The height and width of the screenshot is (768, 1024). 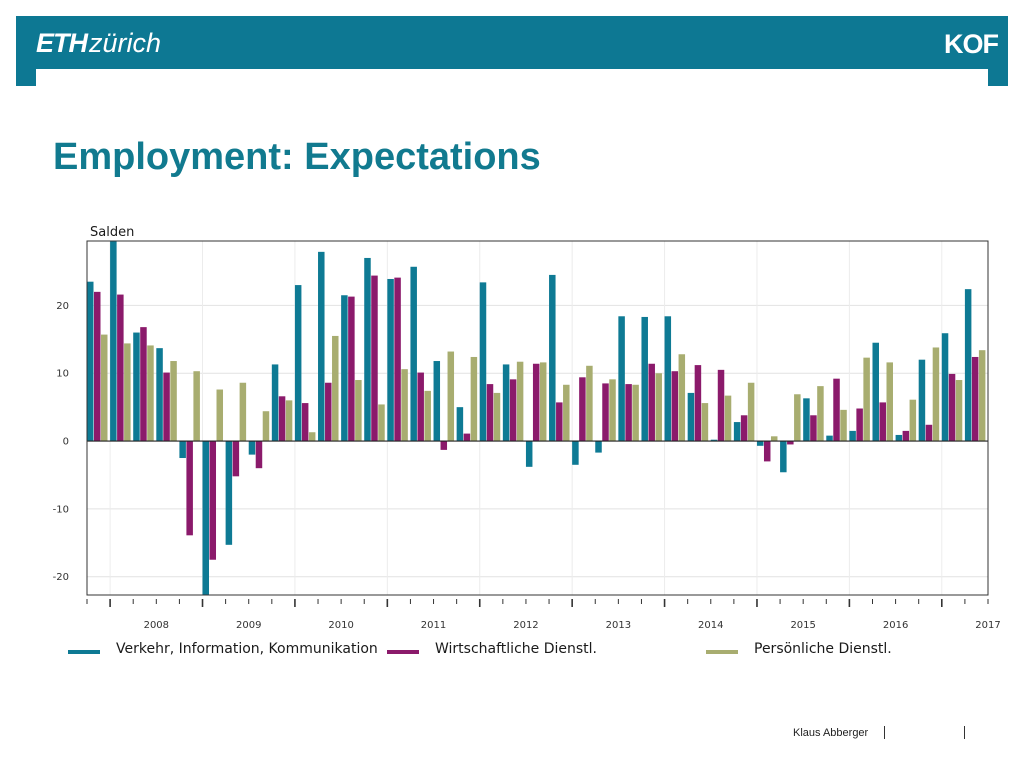 I want to click on bar-0-2010Q1, so click(x=298, y=363).